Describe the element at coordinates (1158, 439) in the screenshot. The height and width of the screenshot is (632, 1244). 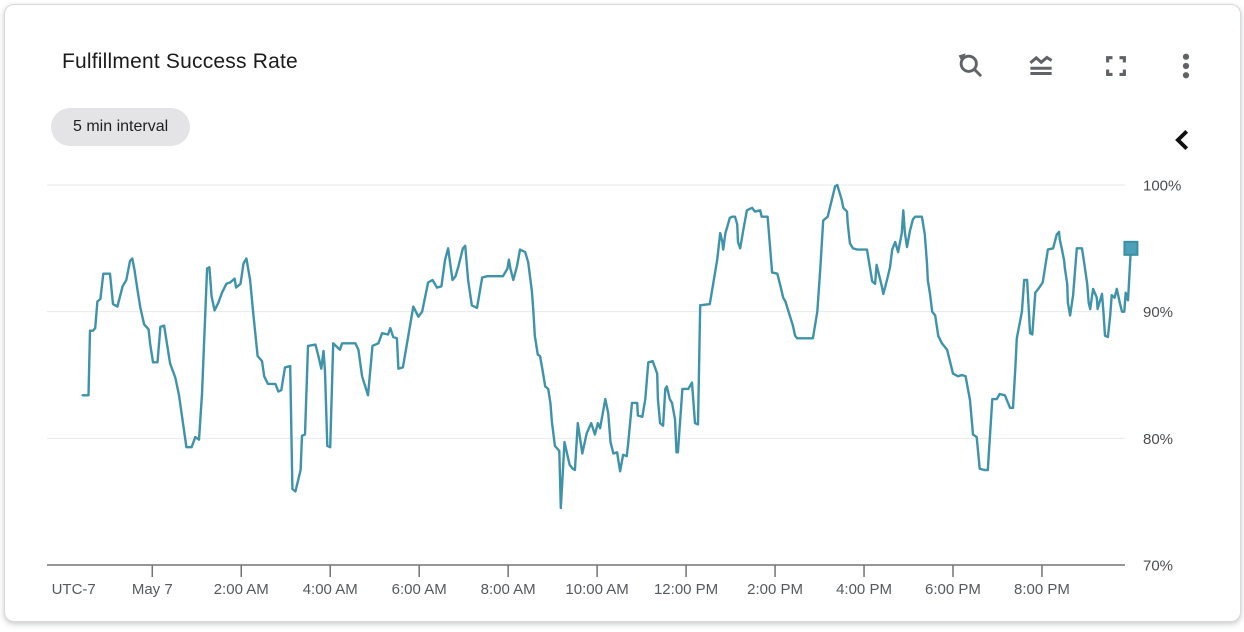
I see `y-axis-label: 80%` at that location.